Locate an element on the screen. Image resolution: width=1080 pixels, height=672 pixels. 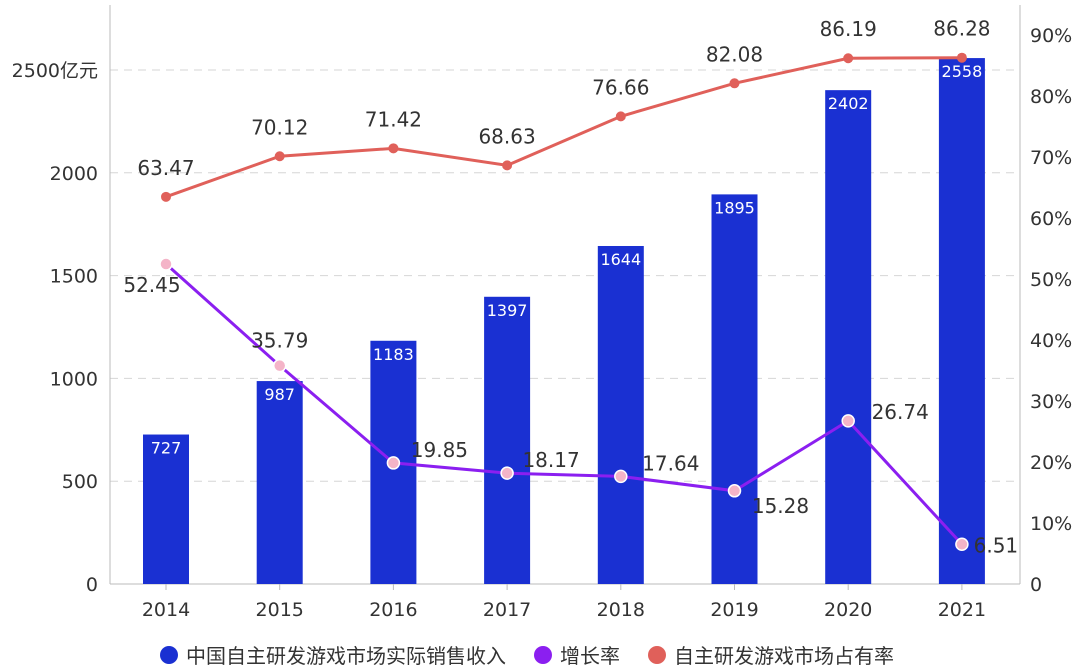
bar-label: 727 is located at coordinates (166, 448).